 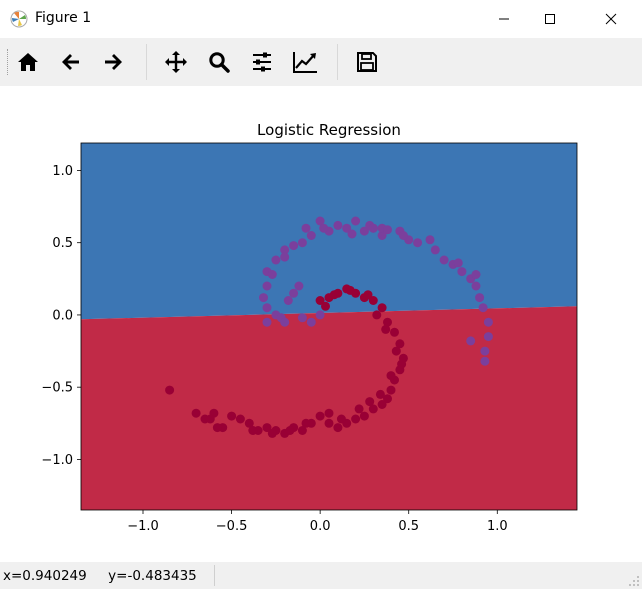 I want to click on edit-axis-button, so click(x=305, y=62).